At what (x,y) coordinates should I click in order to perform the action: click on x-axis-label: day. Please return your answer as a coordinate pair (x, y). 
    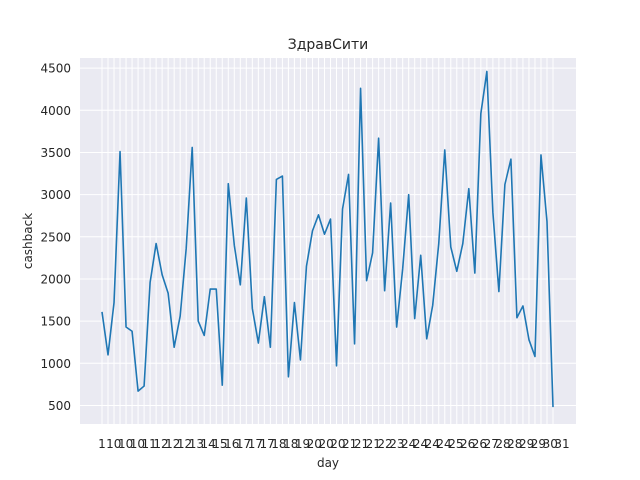
    Looking at the image, I should click on (328, 463).